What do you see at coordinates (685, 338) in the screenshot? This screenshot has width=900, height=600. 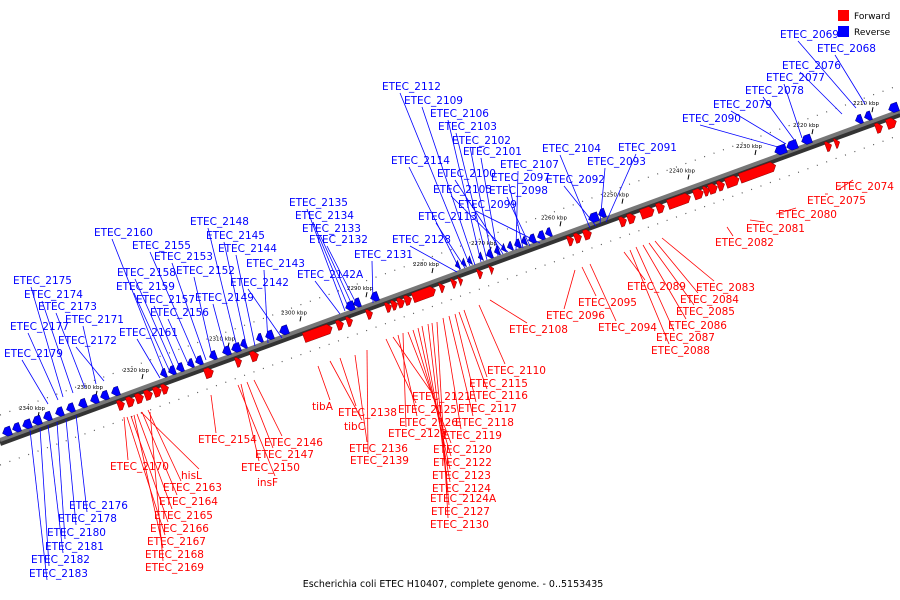 I see `forward-gene-label-42: ETEC_2087` at bounding box center [685, 338].